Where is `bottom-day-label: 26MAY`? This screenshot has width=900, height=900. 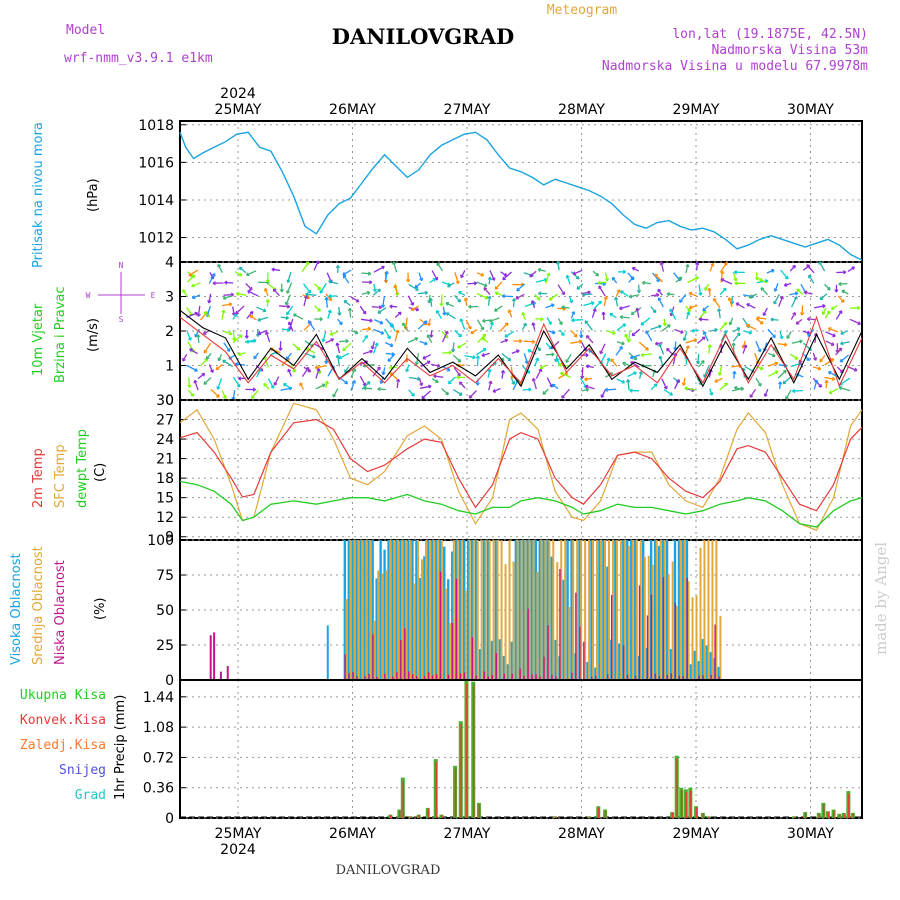
bottom-day-label: 26MAY is located at coordinates (352, 834).